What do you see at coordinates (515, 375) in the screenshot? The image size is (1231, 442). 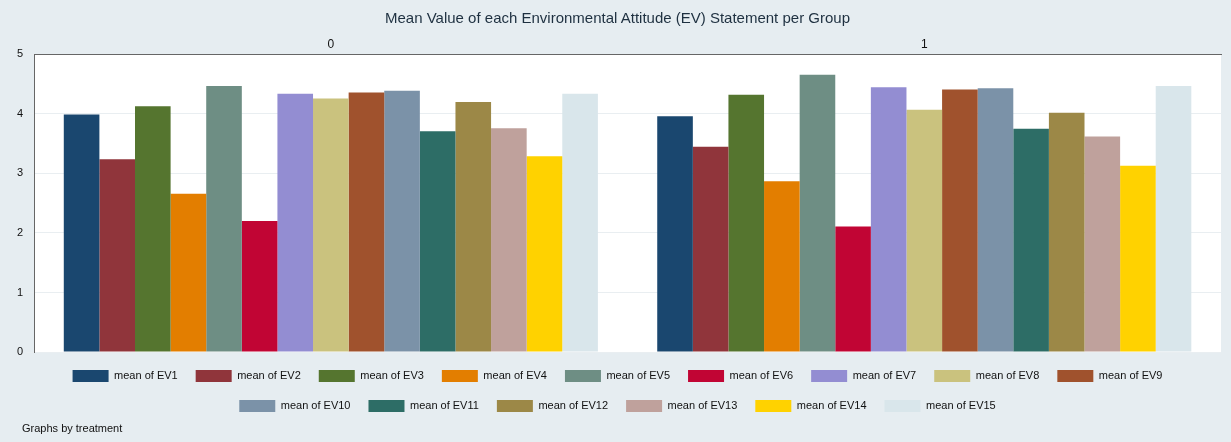 I see `legend-label: mean of EV4` at bounding box center [515, 375].